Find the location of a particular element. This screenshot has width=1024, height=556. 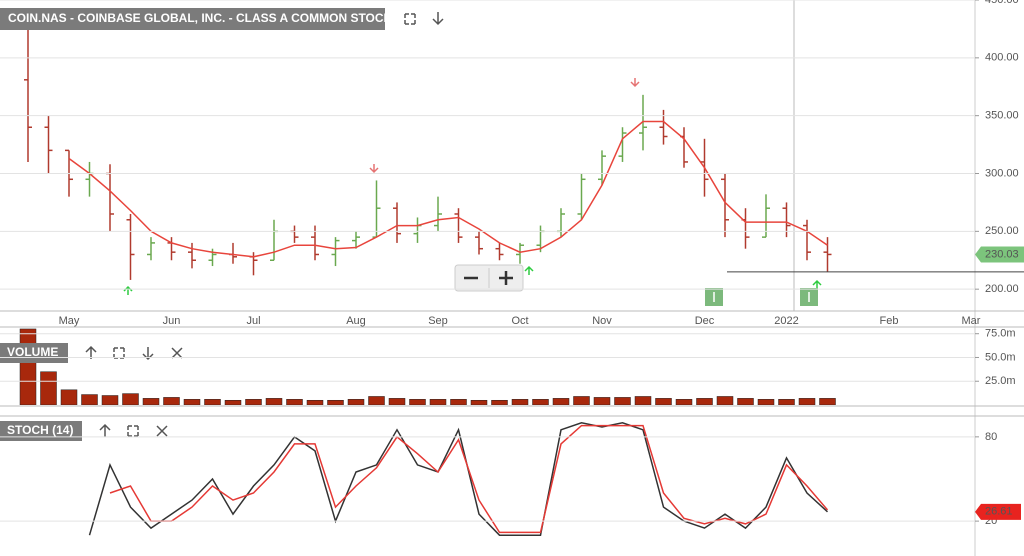

y-tick-label: 80 is located at coordinates (991, 437).